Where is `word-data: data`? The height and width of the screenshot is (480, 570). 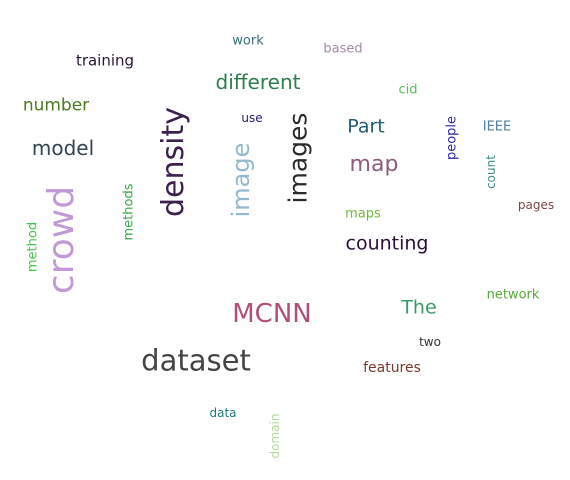
word-data: data is located at coordinates (223, 413).